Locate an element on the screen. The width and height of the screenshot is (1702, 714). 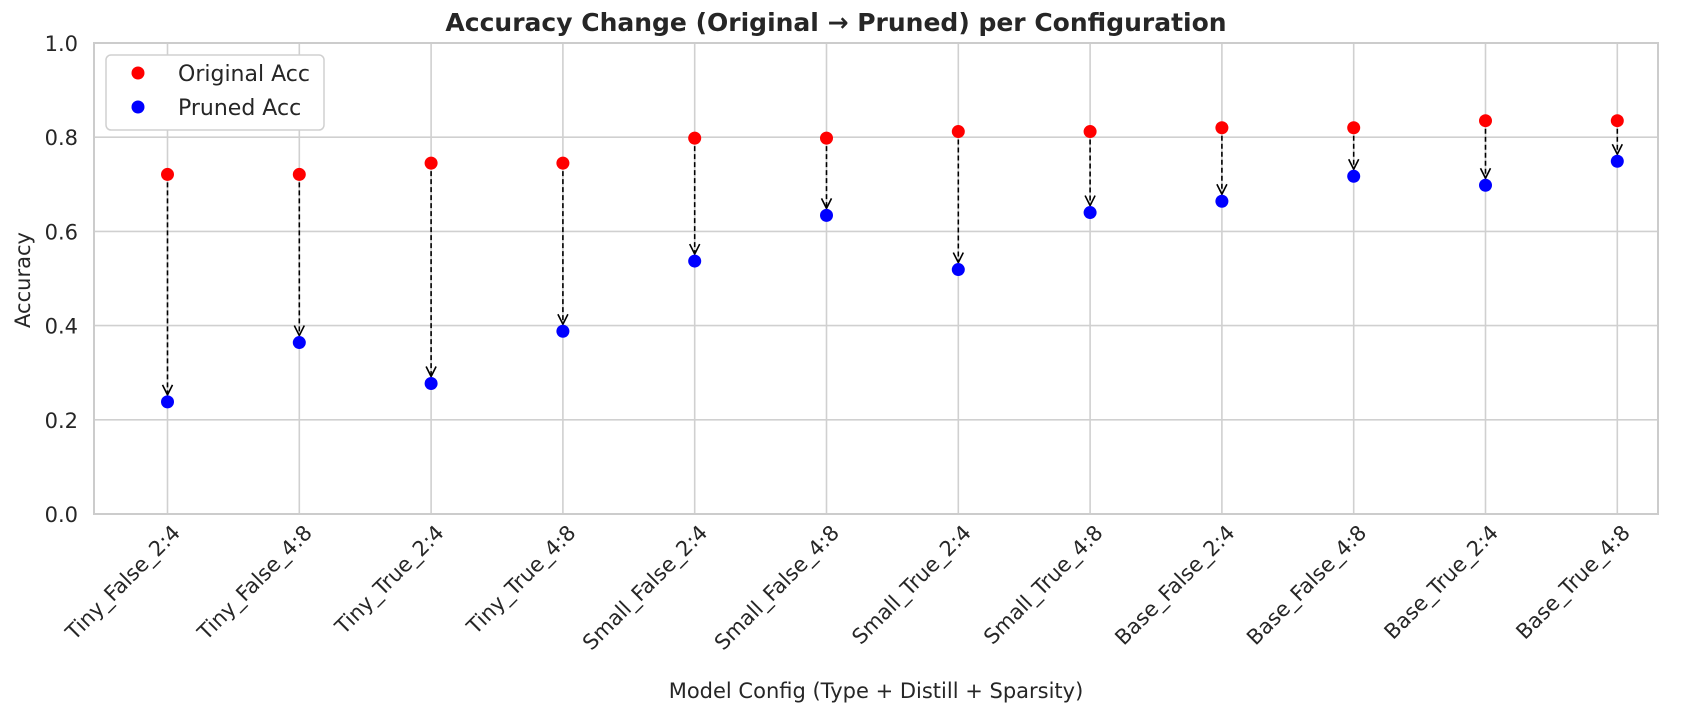
y-tick-label: 0.8 is located at coordinates (61, 138).